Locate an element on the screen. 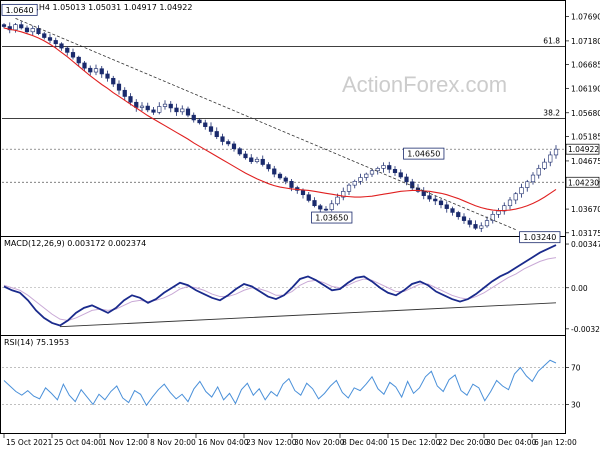 The width and height of the screenshot is (600, 450). price-tick-label: 1.04675 is located at coordinates (585, 161).